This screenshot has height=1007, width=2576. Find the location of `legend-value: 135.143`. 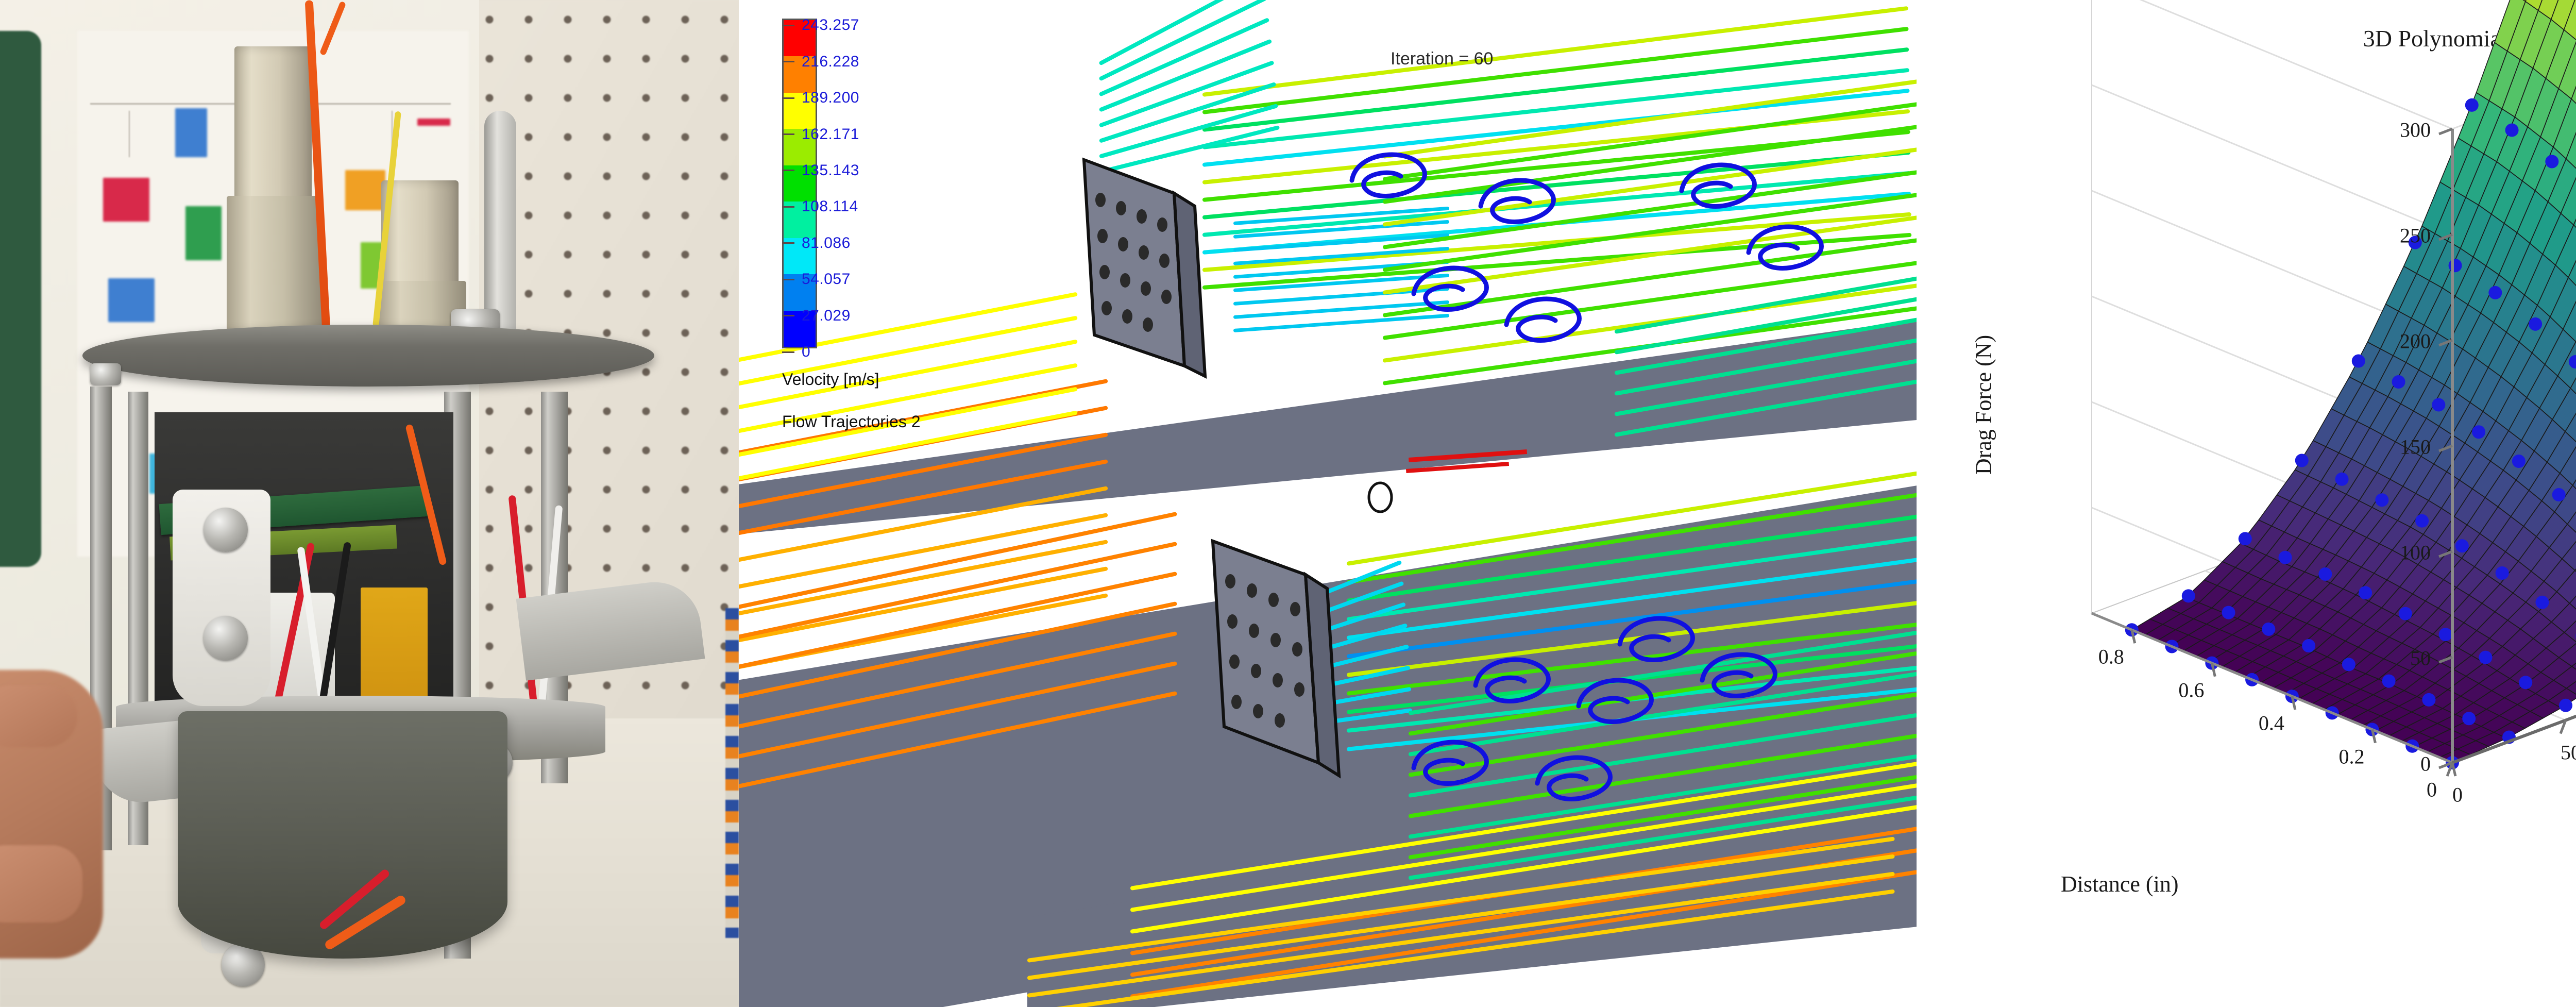

legend-value: 135.143 is located at coordinates (830, 170).